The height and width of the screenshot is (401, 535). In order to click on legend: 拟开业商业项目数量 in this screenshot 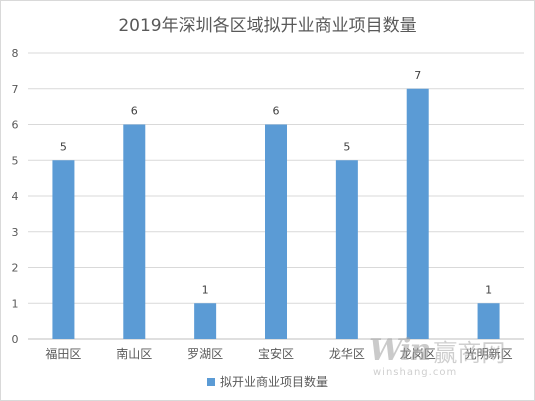, I will do `click(267, 381)`.